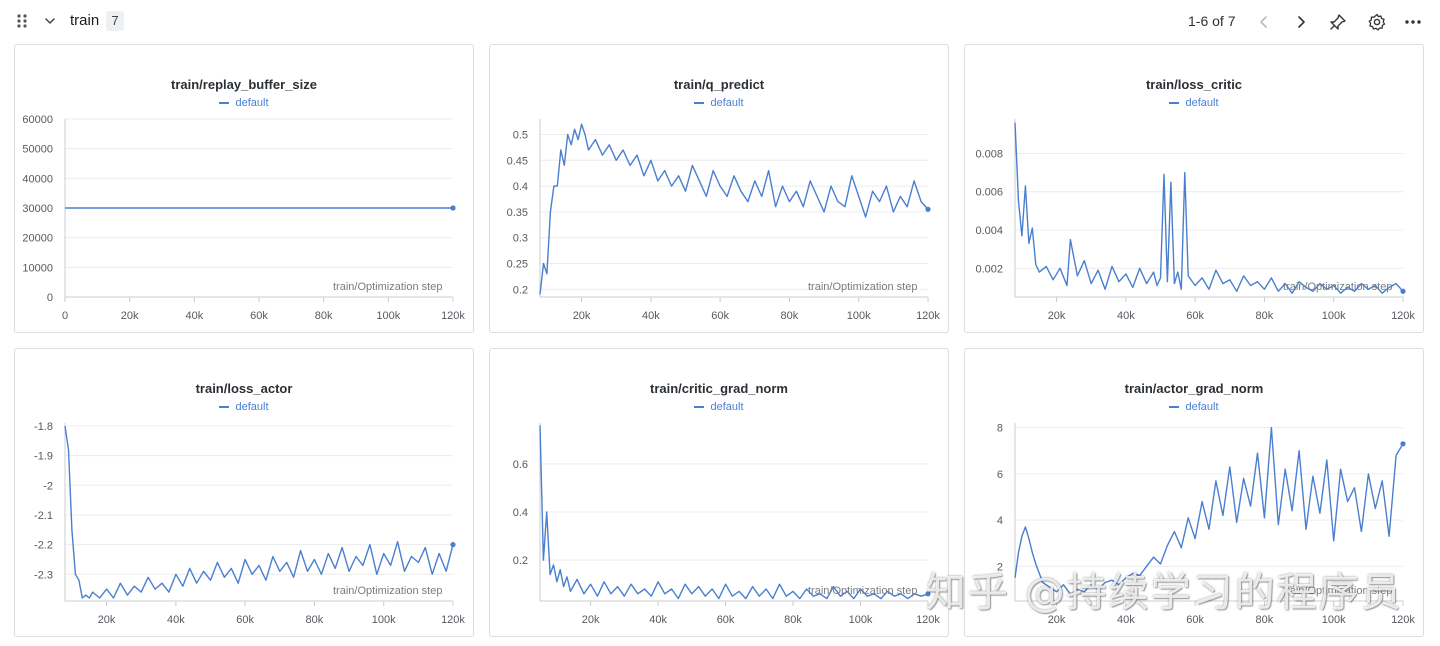 This screenshot has height=646, width=1440. What do you see at coordinates (1301, 22) in the screenshot?
I see `chevron-right-icon` at bounding box center [1301, 22].